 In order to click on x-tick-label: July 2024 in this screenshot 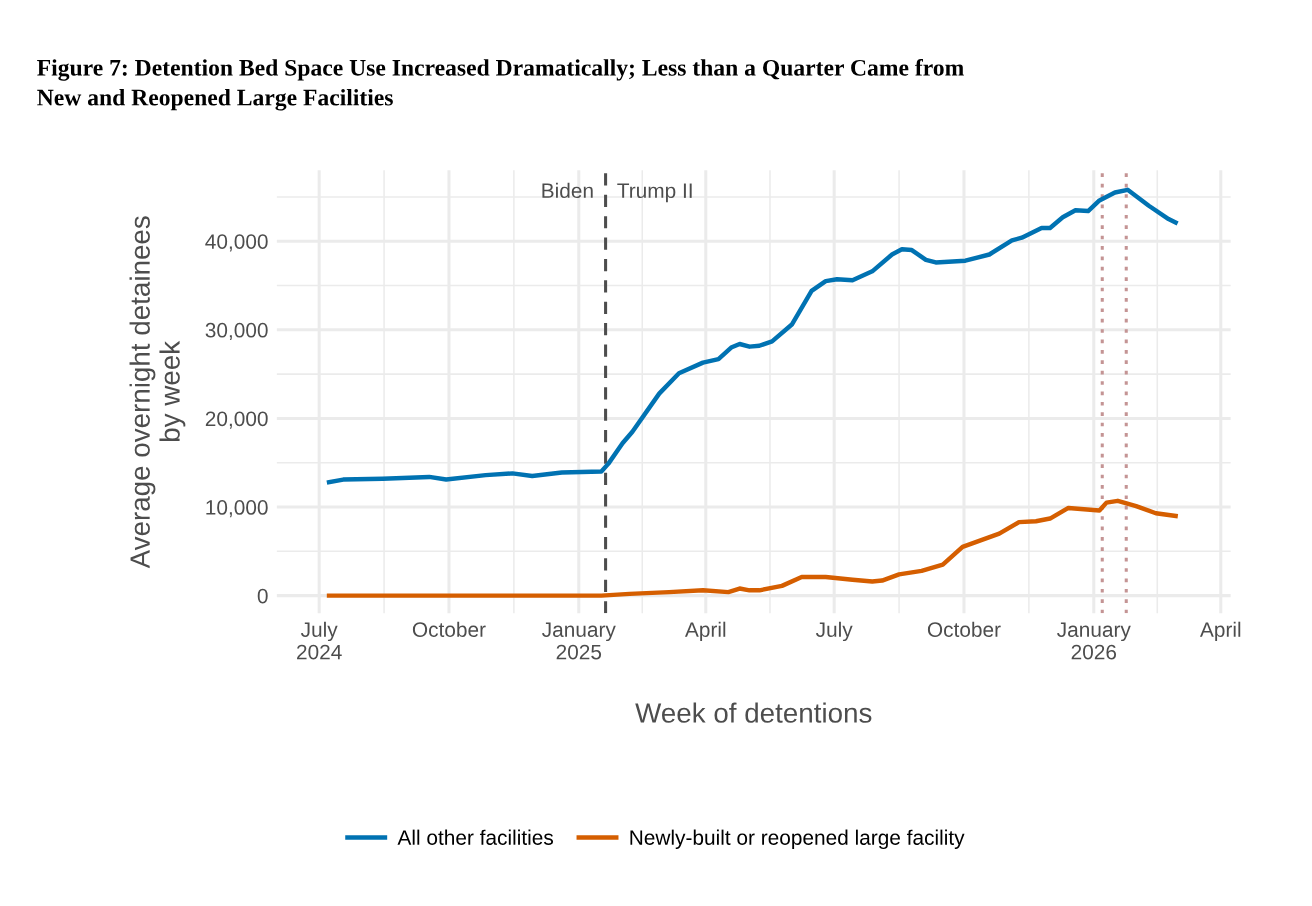, I will do `click(319, 640)`.